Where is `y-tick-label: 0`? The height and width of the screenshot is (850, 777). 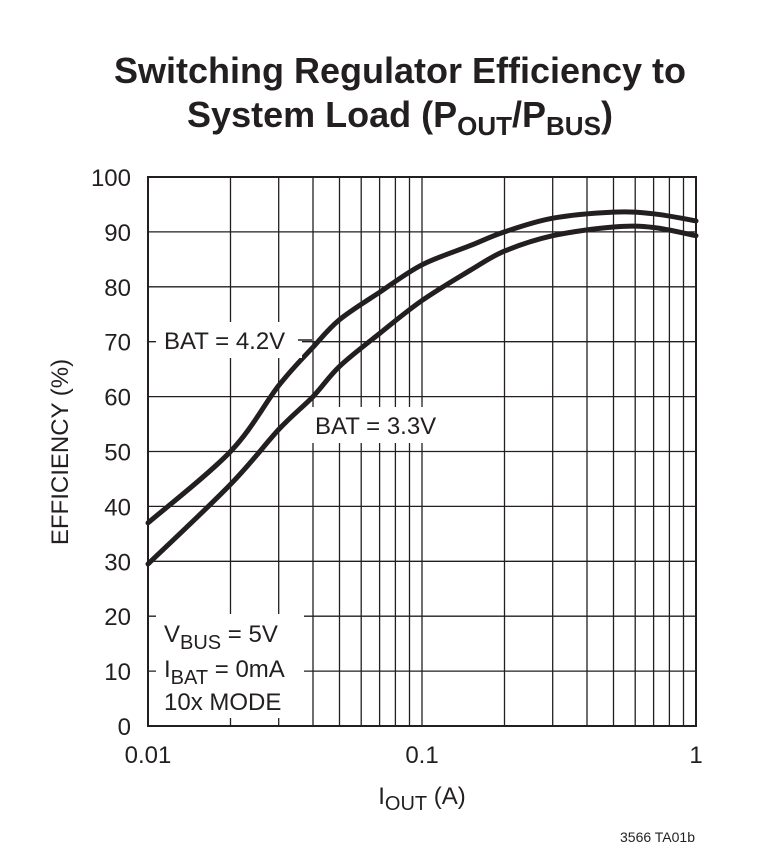
y-tick-label: 0 is located at coordinates (124, 727).